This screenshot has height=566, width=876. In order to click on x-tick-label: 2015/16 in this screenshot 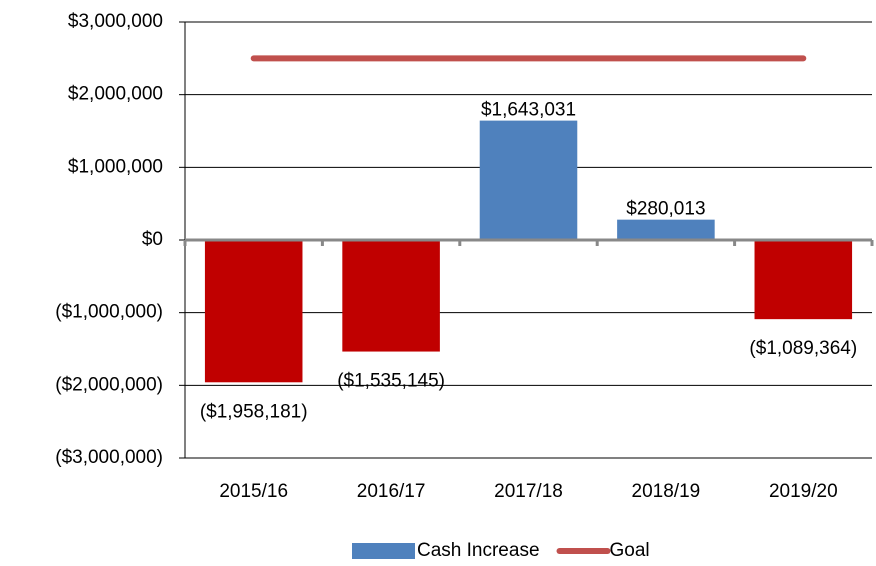, I will do `click(253, 491)`.